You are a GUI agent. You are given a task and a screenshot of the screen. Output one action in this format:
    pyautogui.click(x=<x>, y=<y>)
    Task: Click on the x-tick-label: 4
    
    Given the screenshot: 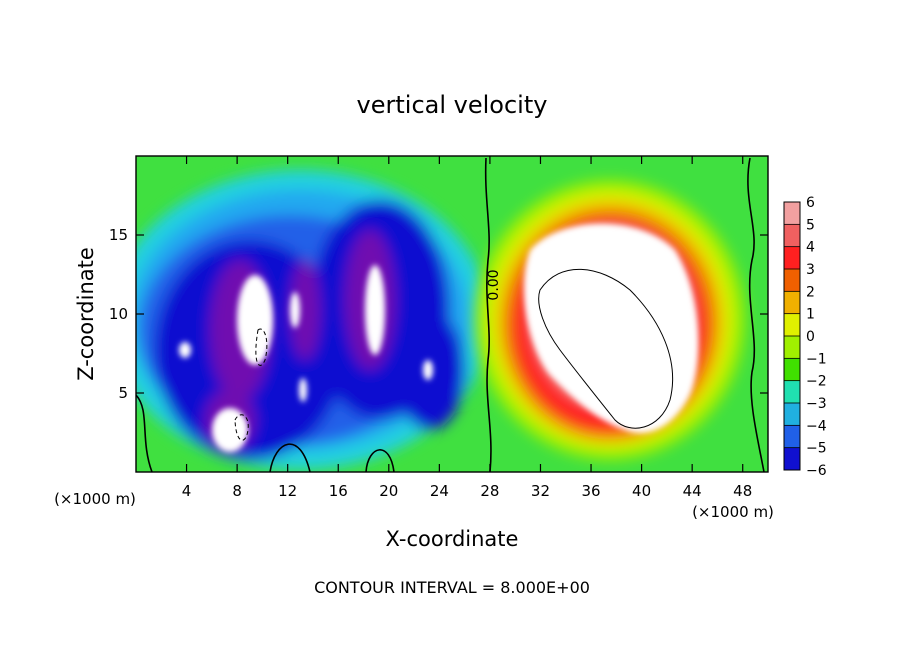 What is the action you would take?
    pyautogui.click(x=187, y=491)
    